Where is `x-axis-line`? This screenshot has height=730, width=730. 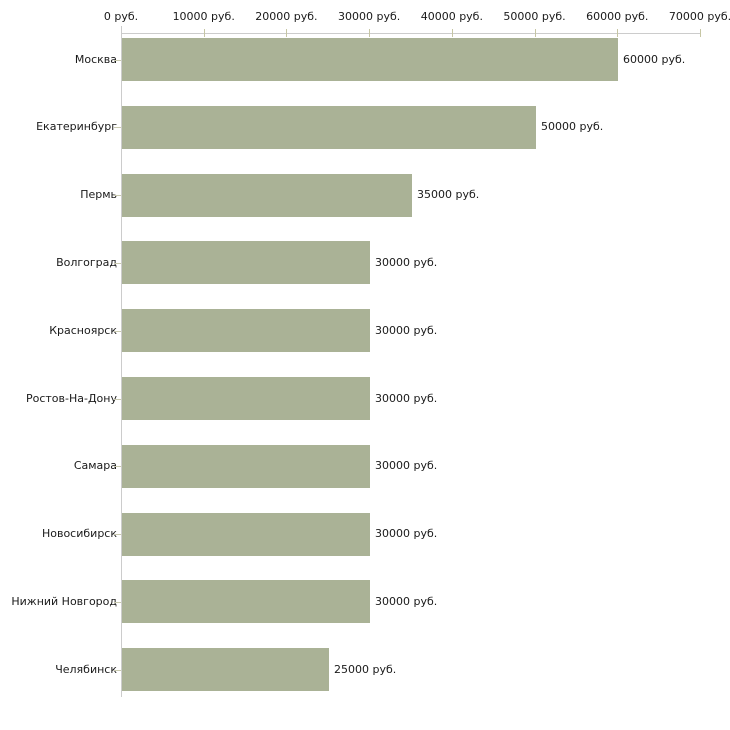
x-axis-line is located at coordinates (411, 33).